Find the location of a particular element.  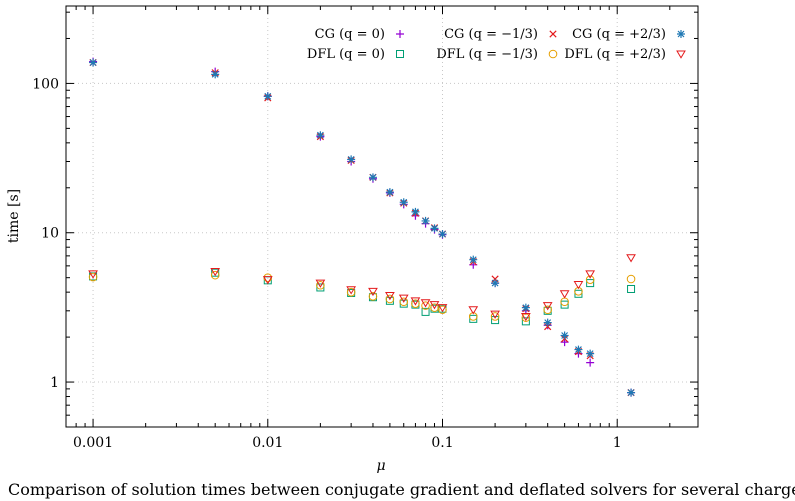

x-tick-label: 0.1 is located at coordinates (442, 443).